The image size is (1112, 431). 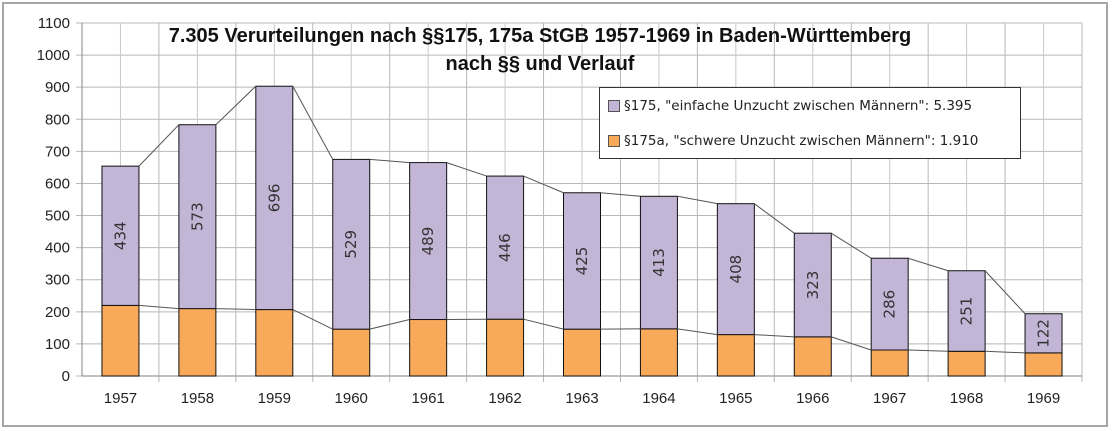 What do you see at coordinates (351, 398) in the screenshot?
I see `x-tick-label: 1960` at bounding box center [351, 398].